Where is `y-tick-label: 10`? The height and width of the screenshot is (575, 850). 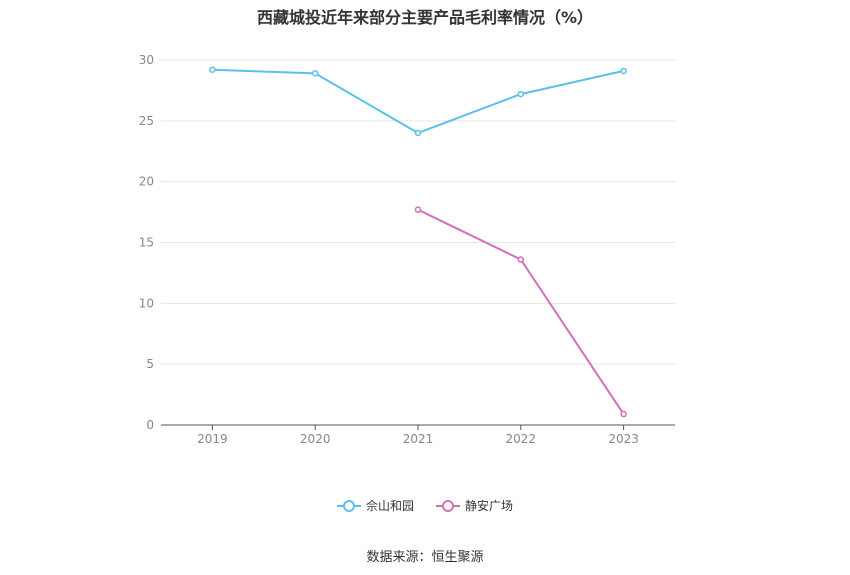
y-tick-label: 10 is located at coordinates (146, 303).